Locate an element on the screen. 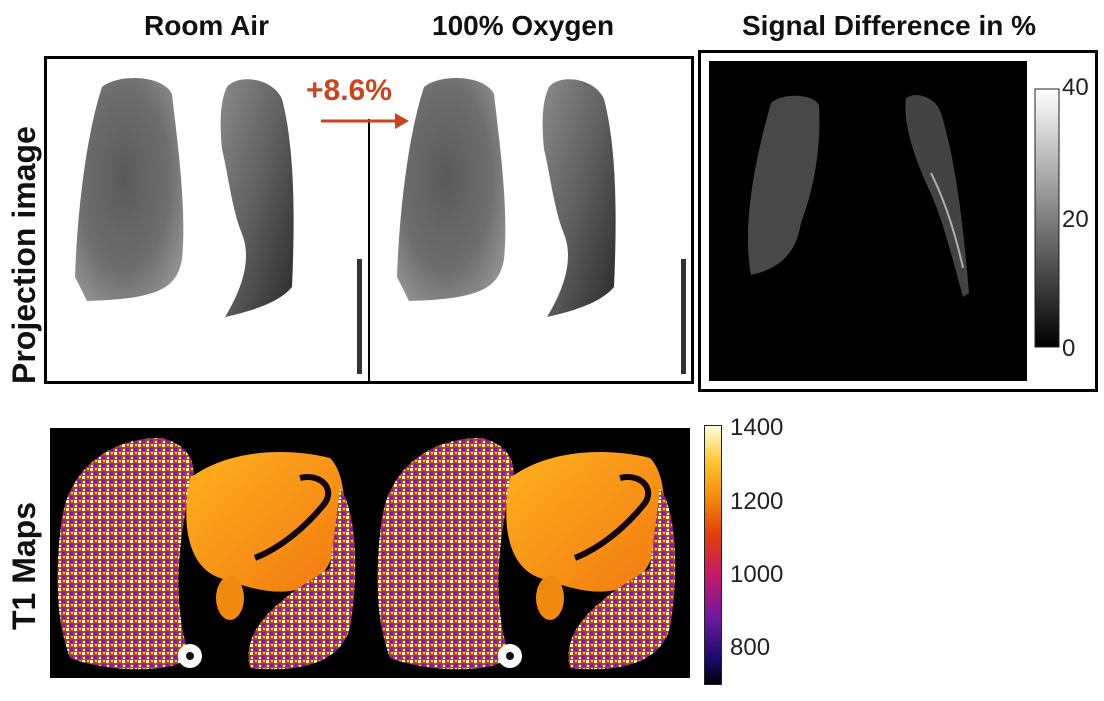 This screenshot has height=701, width=1104. t1-colorbar-tick: 800 is located at coordinates (750, 647).